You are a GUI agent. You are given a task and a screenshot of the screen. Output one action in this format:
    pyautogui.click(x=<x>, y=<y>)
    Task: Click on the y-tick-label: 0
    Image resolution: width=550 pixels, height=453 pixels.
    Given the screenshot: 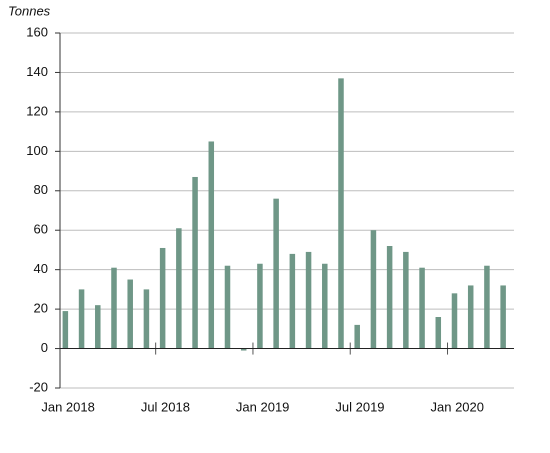 What is the action you would take?
    pyautogui.click(x=44, y=347)
    